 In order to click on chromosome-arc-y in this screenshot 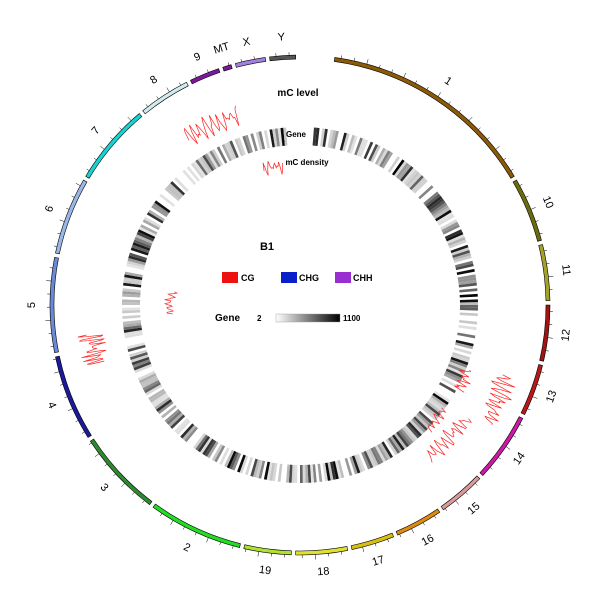, I will do `click(283, 58)`.